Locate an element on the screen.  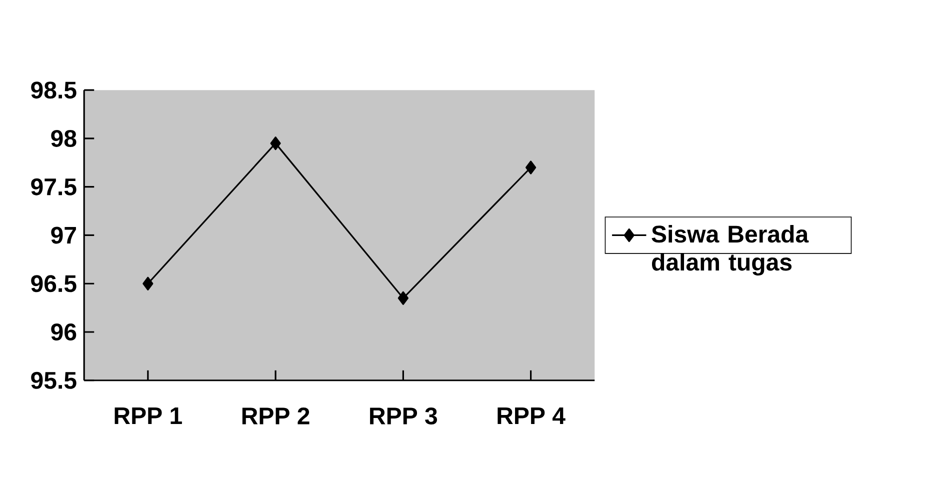
x-tick-label: RPP 2 is located at coordinates (276, 415).